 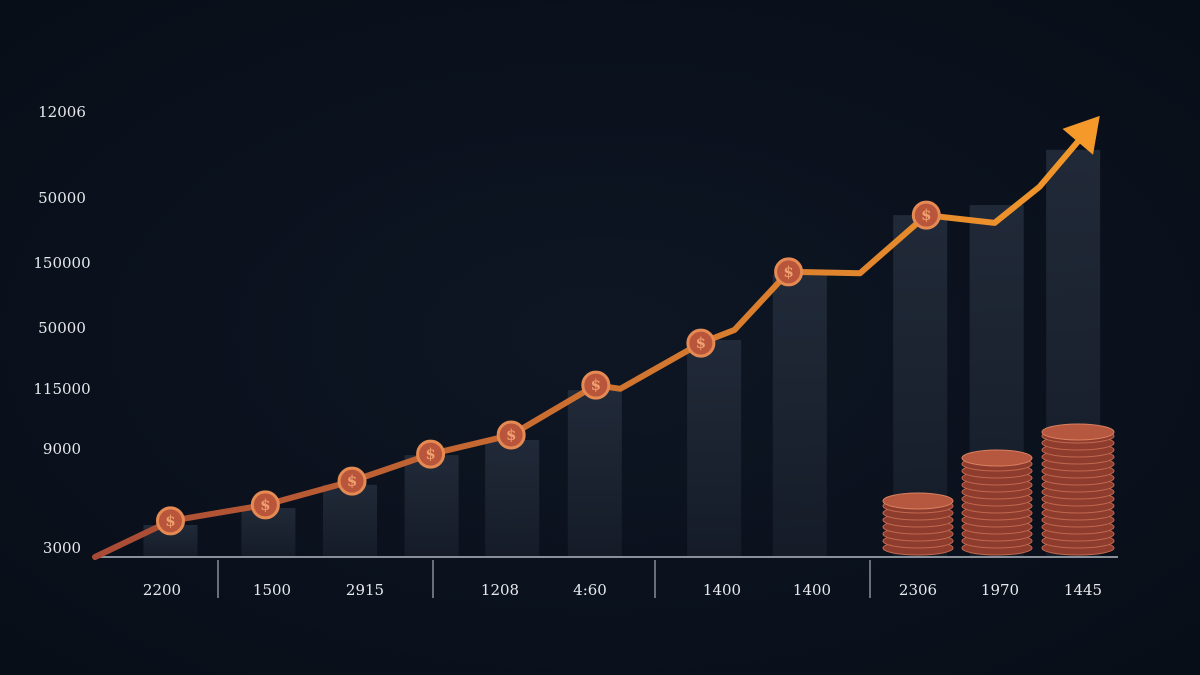 I want to click on arrow-head, so click(x=1081, y=135).